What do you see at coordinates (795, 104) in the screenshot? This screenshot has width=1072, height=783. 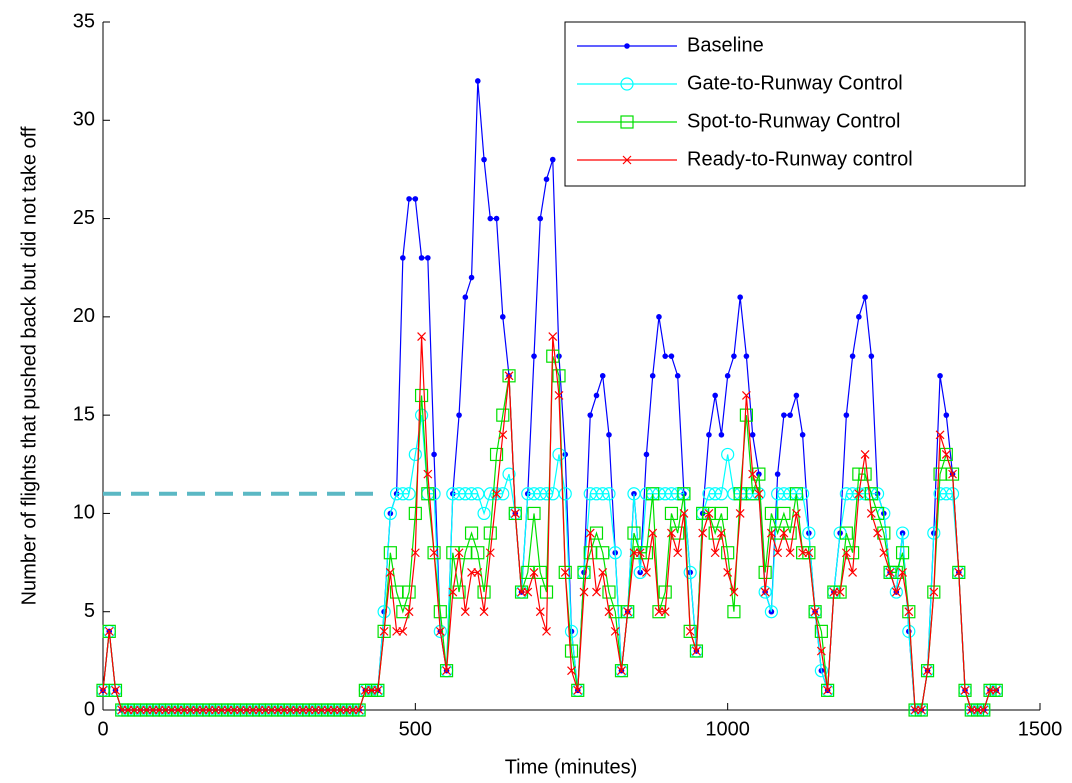 I see `legend-box` at bounding box center [795, 104].